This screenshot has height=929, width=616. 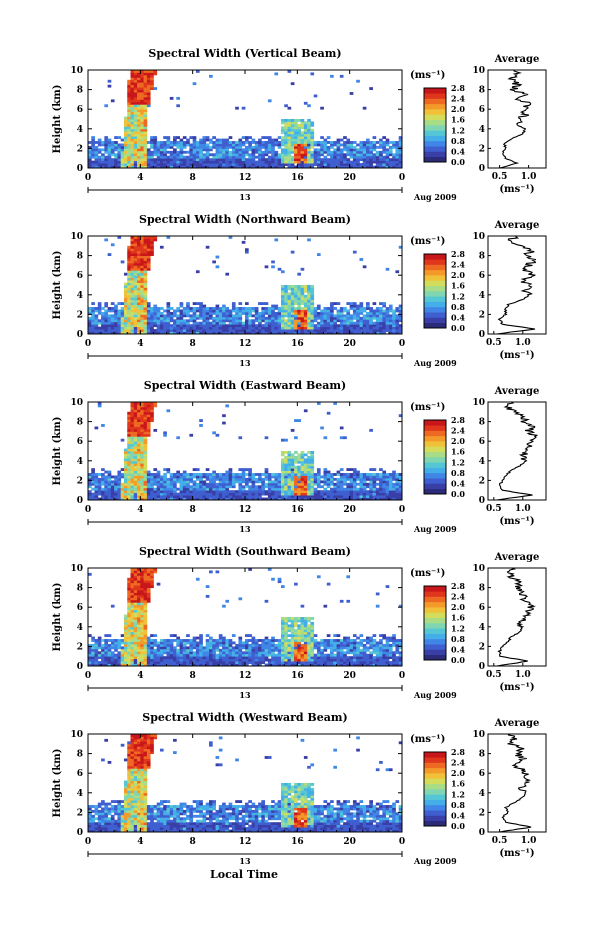 I want to click on x-tick-label: 0, so click(x=88, y=510).